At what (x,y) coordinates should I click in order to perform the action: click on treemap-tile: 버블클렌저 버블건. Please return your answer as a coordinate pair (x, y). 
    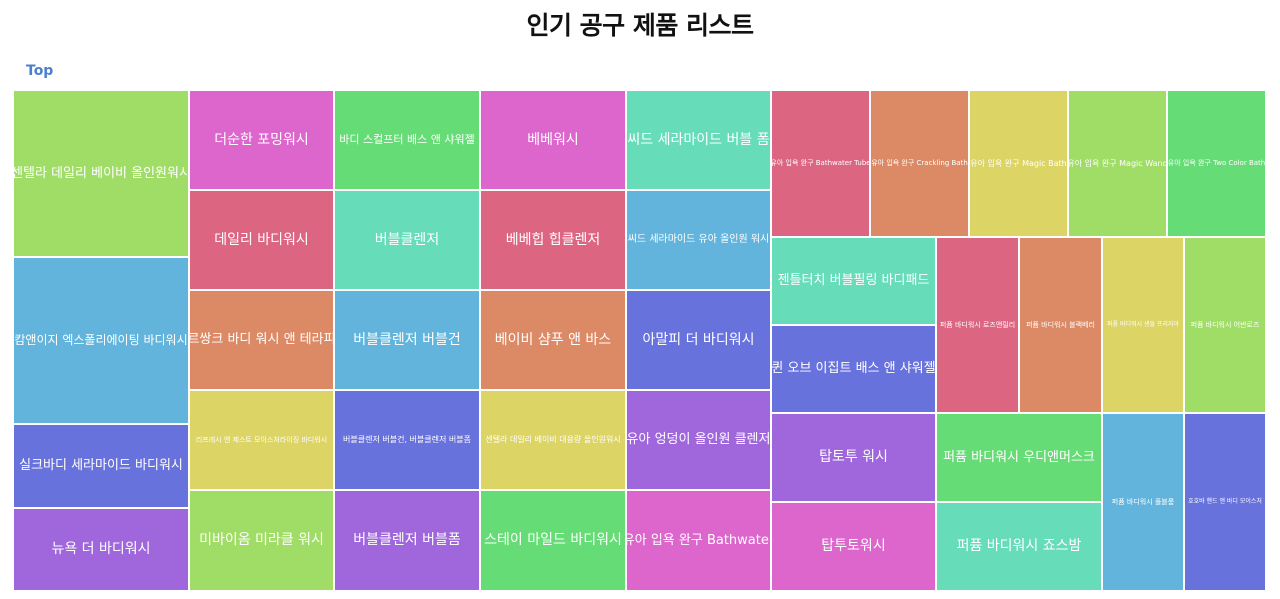
    Looking at the image, I should click on (407, 340).